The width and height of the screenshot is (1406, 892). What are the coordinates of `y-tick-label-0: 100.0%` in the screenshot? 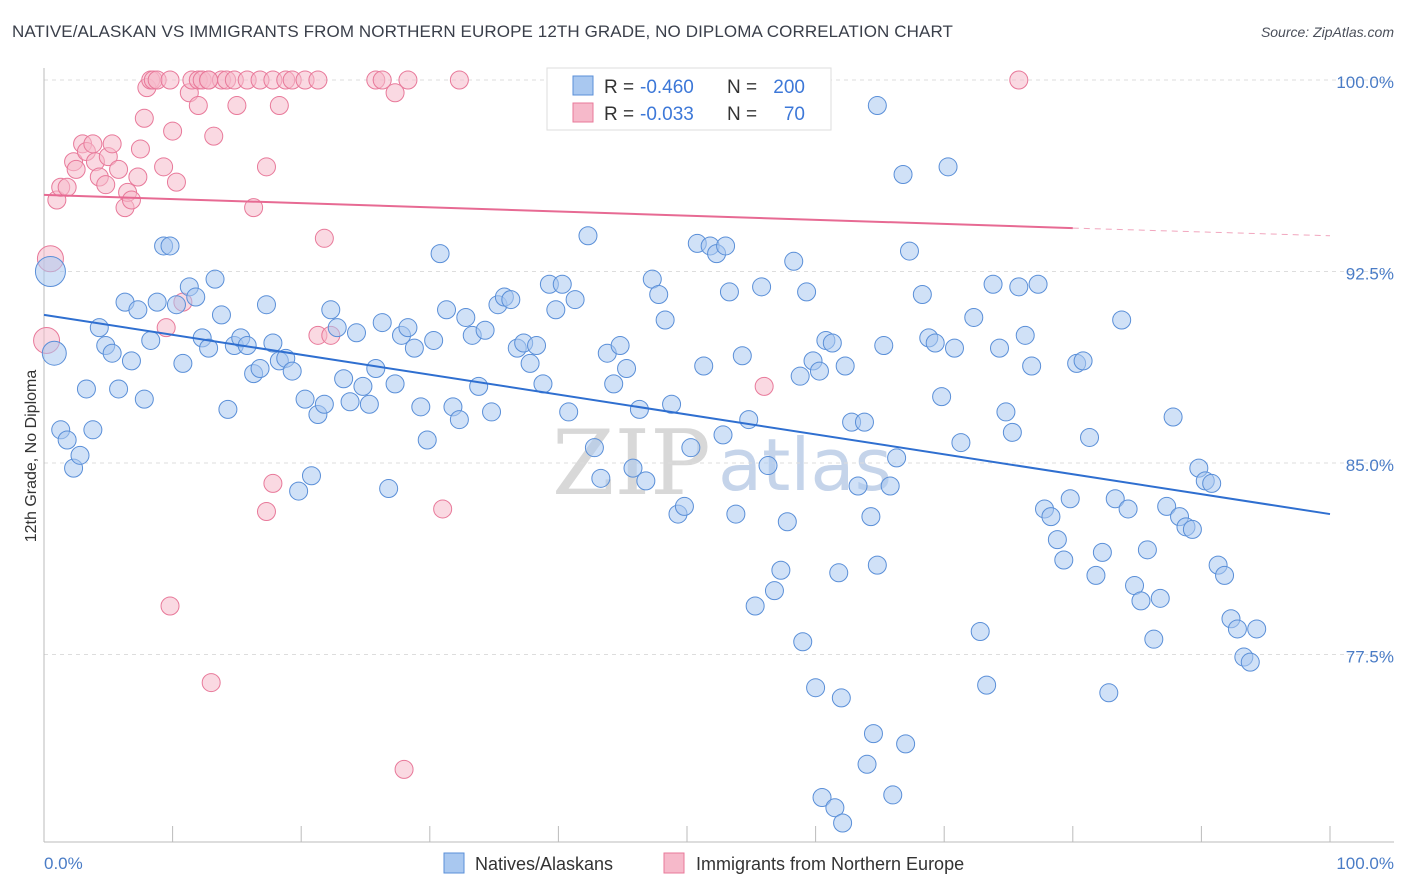 It's located at (1365, 82).